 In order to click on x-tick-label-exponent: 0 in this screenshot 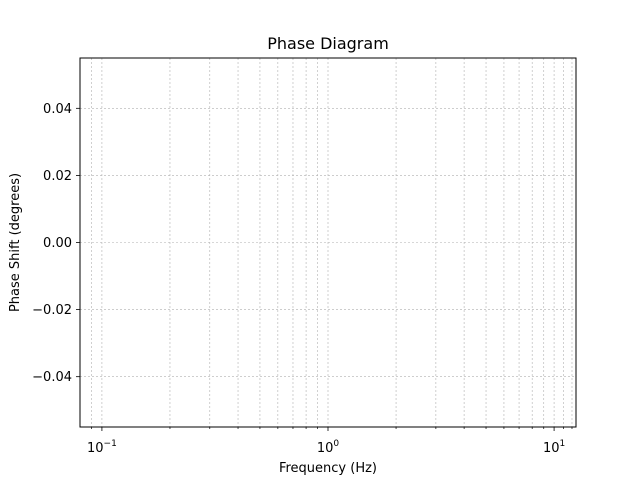, I will do `click(336, 444)`.